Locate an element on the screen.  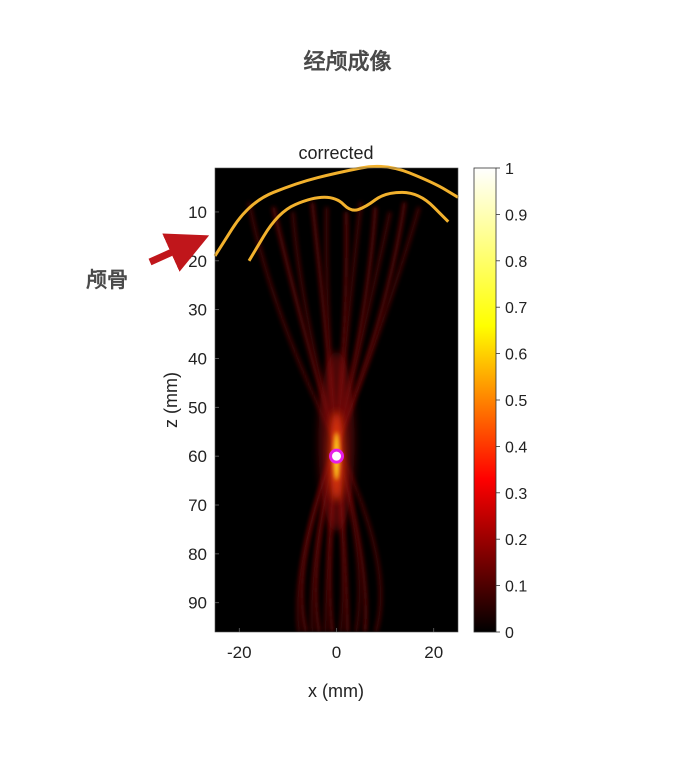
y-tick-label: 10 is located at coordinates (197, 212).